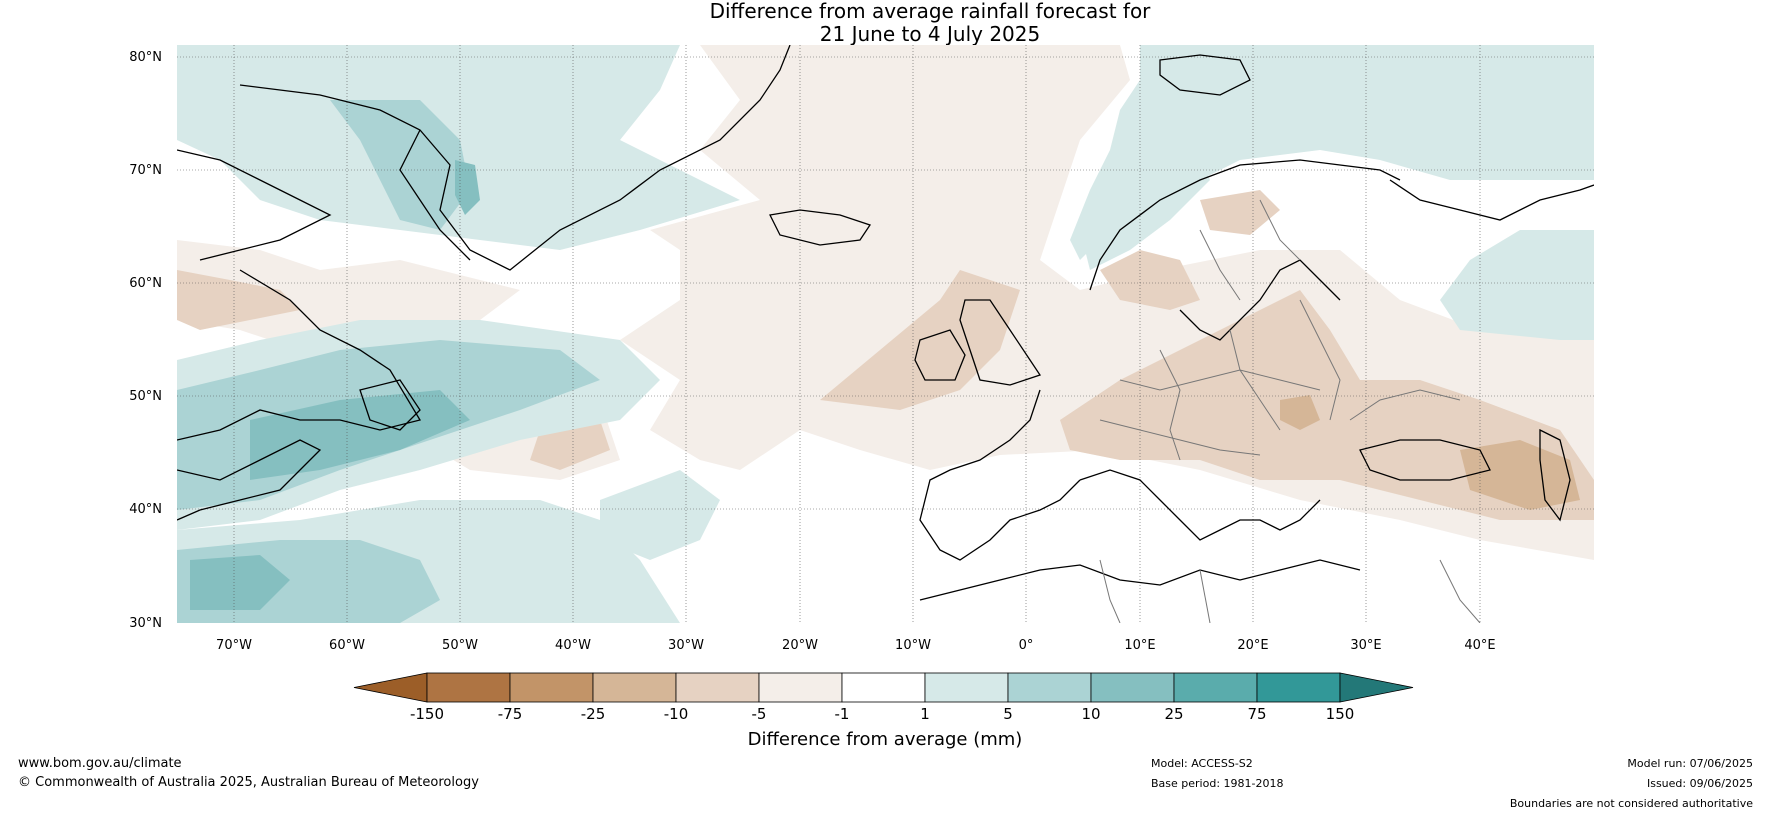 The height and width of the screenshot is (816, 1770). Describe the element at coordinates (930, 34) in the screenshot. I see `title-line-2: 21 June to 4 July 2025` at that location.